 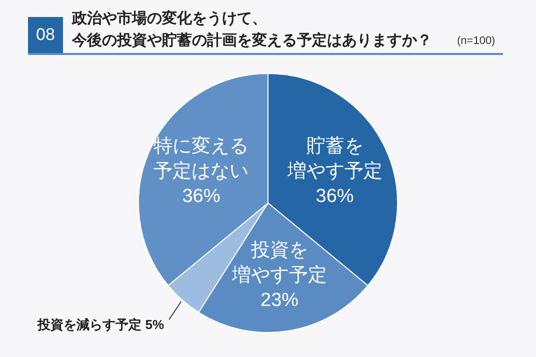 What do you see at coordinates (201, 158) in the screenshot?
I see `slice-label: 特に変える予定はない` at bounding box center [201, 158].